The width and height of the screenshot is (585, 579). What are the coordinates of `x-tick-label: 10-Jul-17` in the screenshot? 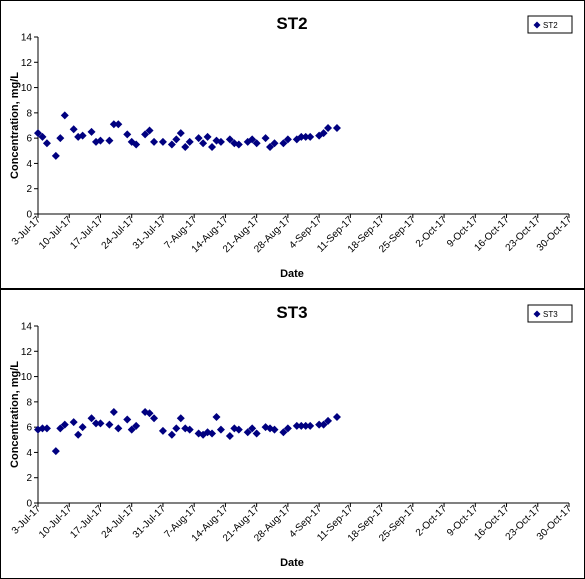 It's located at (56, 233).